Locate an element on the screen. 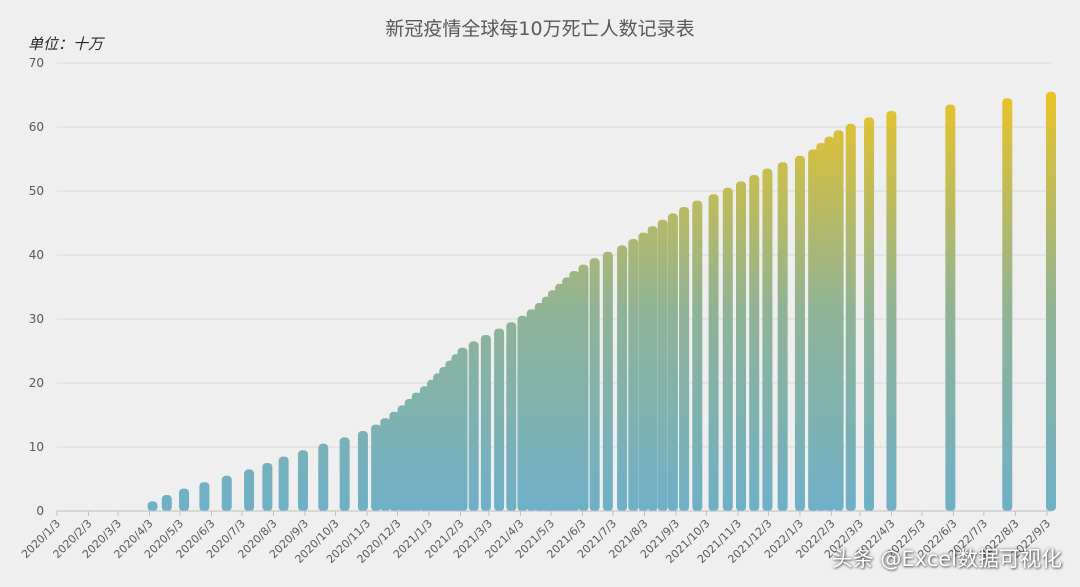 This screenshot has height=587, width=1080. y-axis-ticks: 0 10 20 30 40 50 60 70 is located at coordinates (36, 287).